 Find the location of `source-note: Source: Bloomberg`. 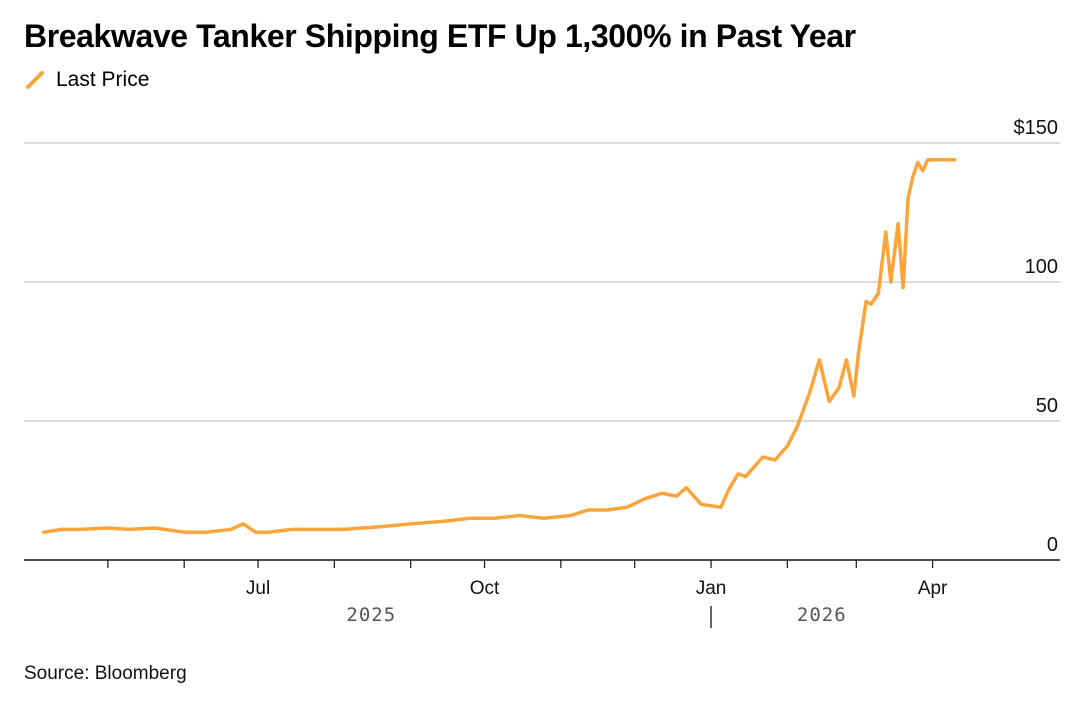

source-note: Source: Bloomberg is located at coordinates (105, 673).